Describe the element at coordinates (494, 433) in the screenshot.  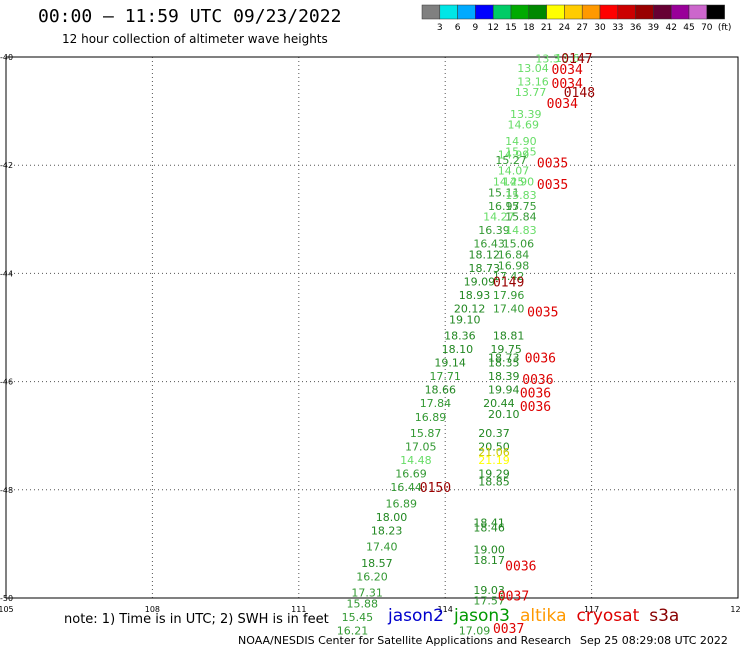
I see `wave-height-label: 20.37` at that location.